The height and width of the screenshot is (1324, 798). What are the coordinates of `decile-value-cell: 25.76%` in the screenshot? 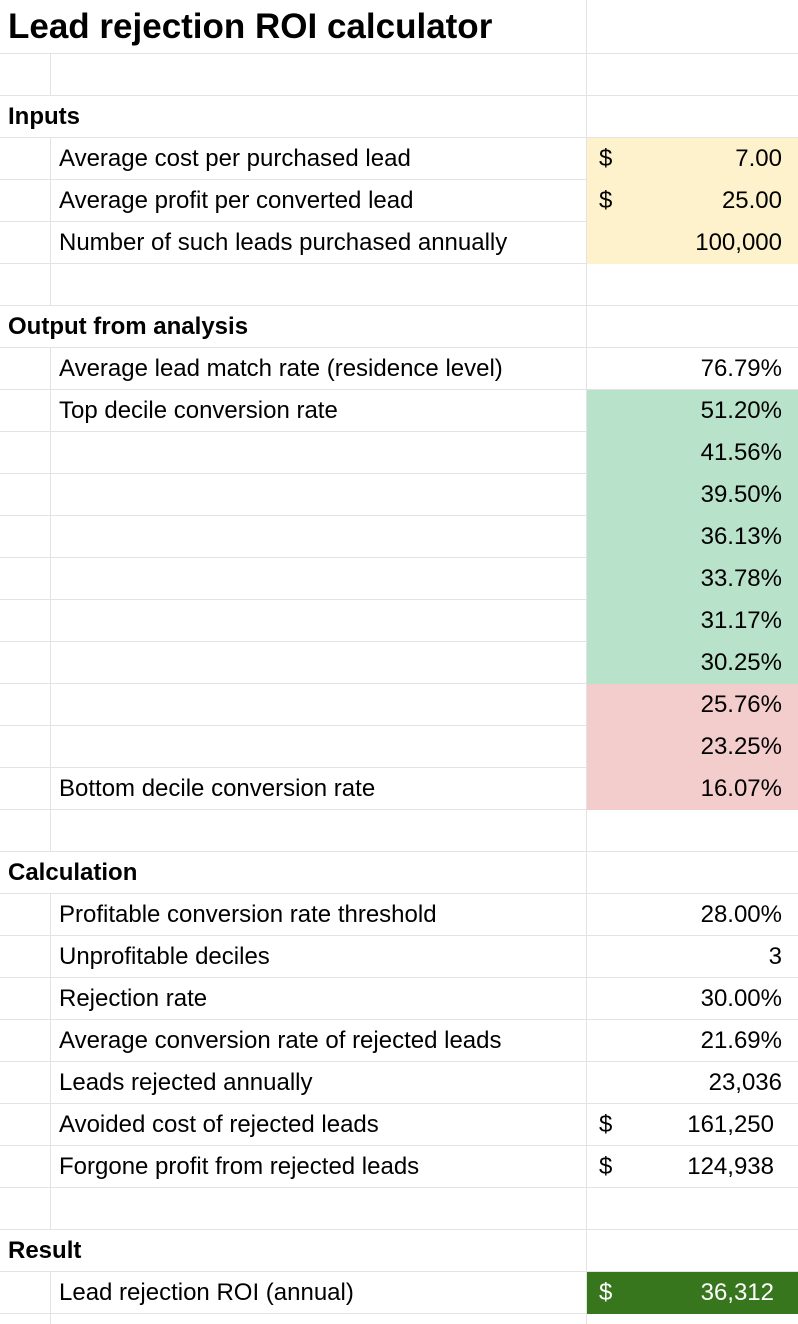 It's located at (692, 705).